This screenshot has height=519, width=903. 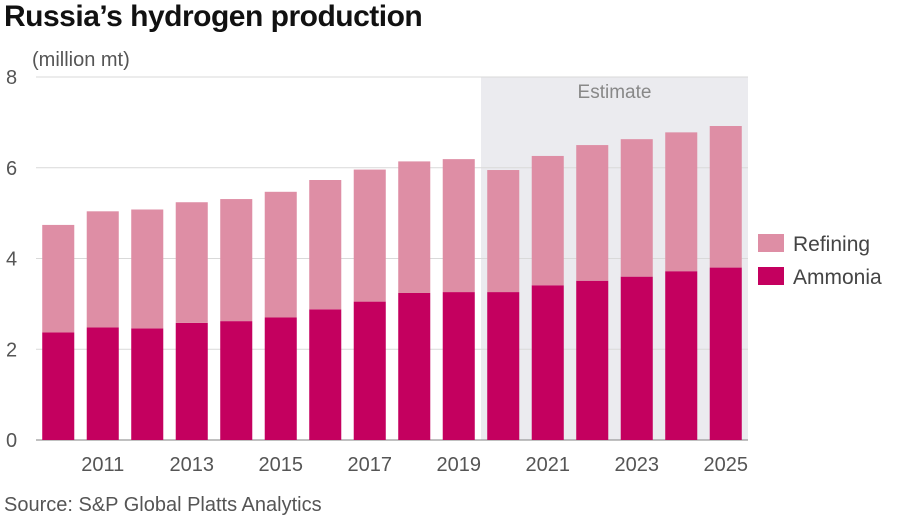 What do you see at coordinates (725, 197) in the screenshot?
I see `bar-refining-2025` at bounding box center [725, 197].